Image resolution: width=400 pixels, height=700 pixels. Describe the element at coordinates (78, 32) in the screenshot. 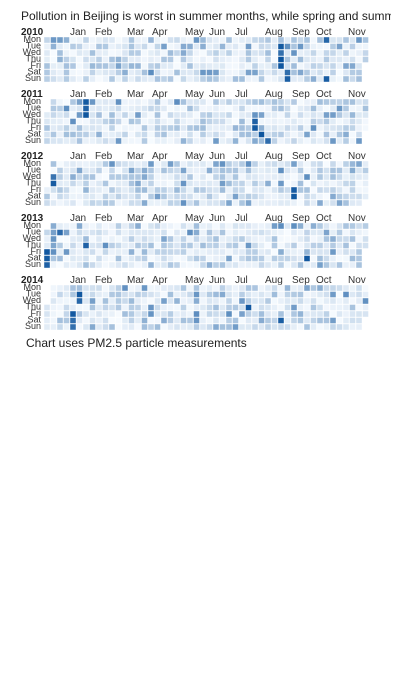

I see `month-label-jan: Jan` at that location.